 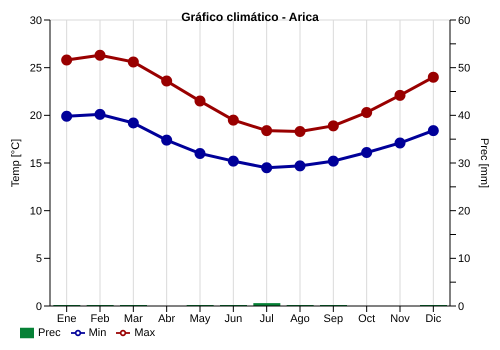 What do you see at coordinates (167, 318) in the screenshot?
I see `x-tick-label: Abr` at bounding box center [167, 318].